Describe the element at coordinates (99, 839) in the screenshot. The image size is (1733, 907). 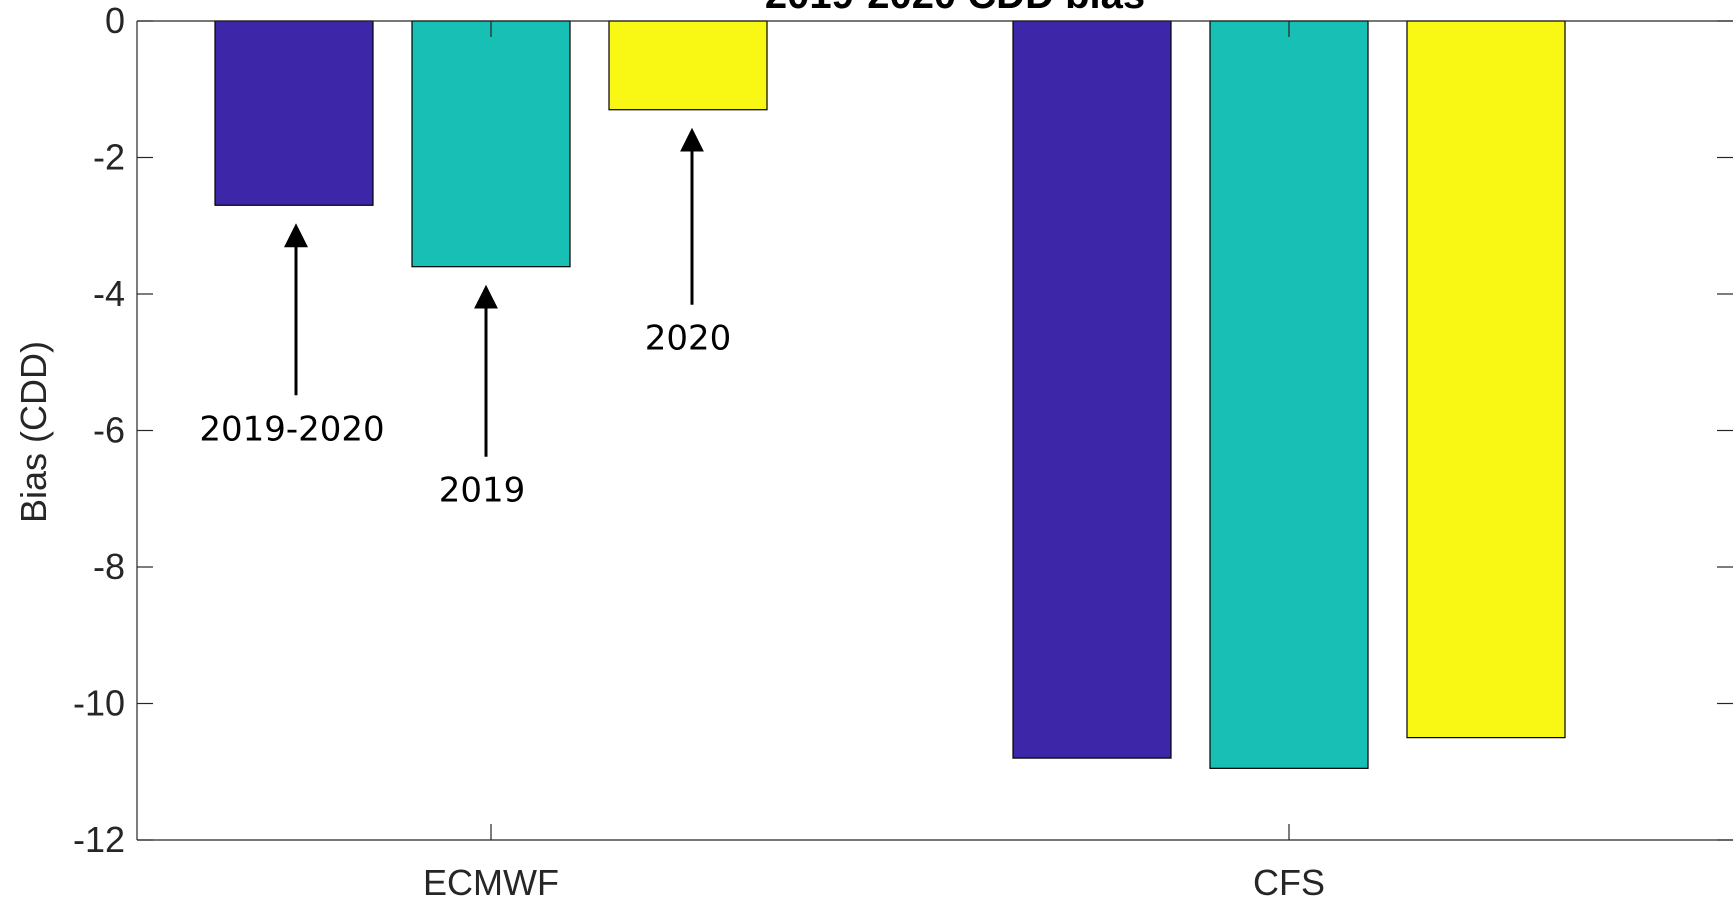
I see `y-tick-label: -12` at that location.